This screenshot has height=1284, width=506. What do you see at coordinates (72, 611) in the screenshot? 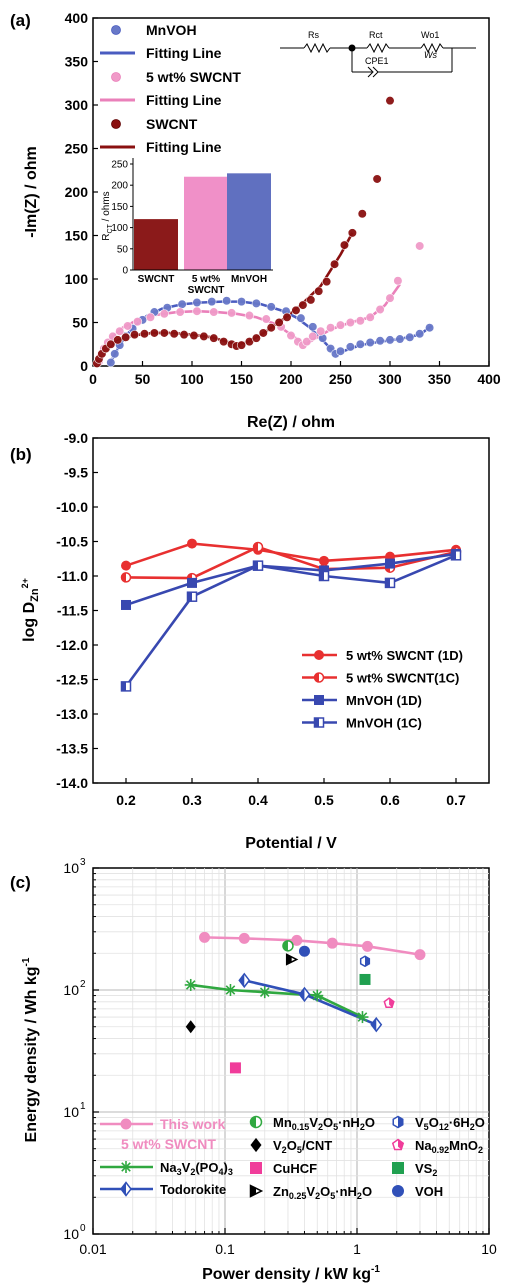
I see `panel-b-ytick-label: -11.5` at bounding box center [72, 611].